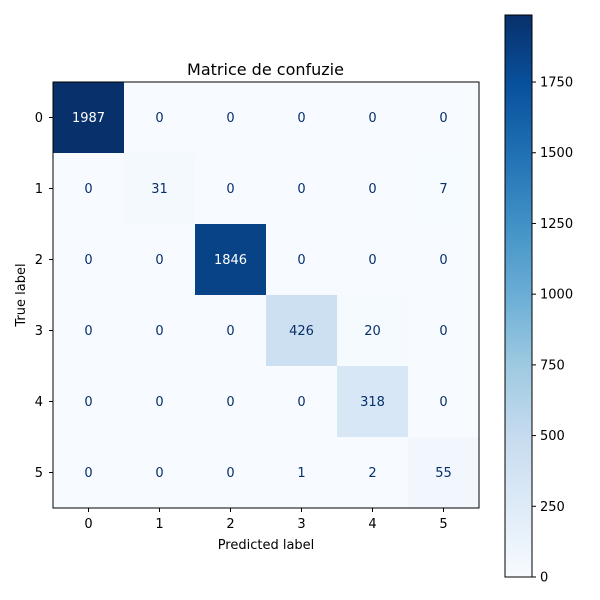 The width and height of the screenshot is (600, 600). What do you see at coordinates (556, 153) in the screenshot?
I see `colorbar-tick-label: 1500` at bounding box center [556, 153].